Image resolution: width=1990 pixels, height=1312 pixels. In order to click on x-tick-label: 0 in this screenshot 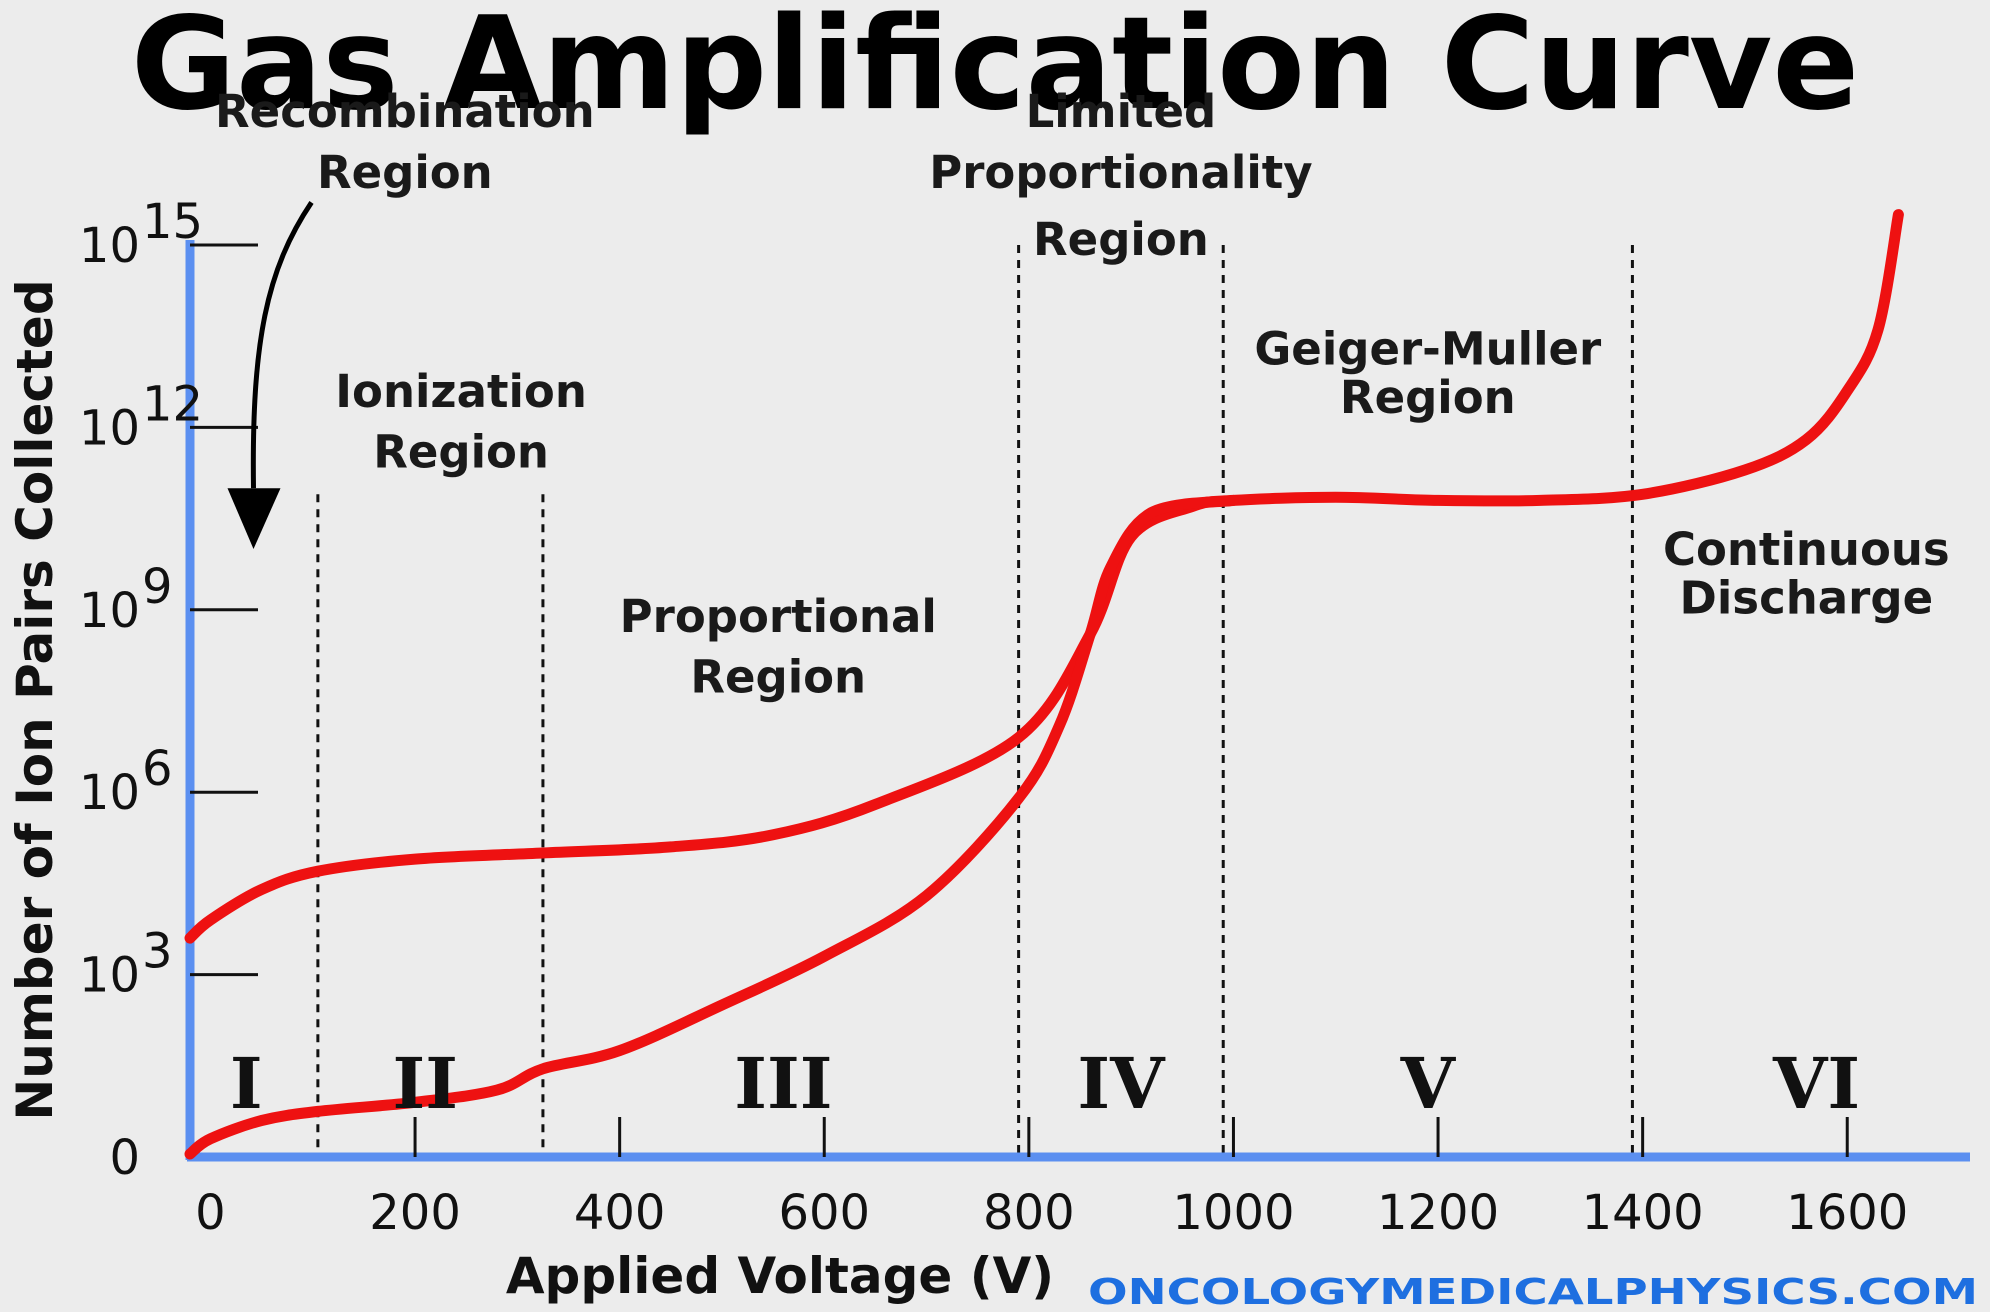, I will do `click(210, 1213)`.